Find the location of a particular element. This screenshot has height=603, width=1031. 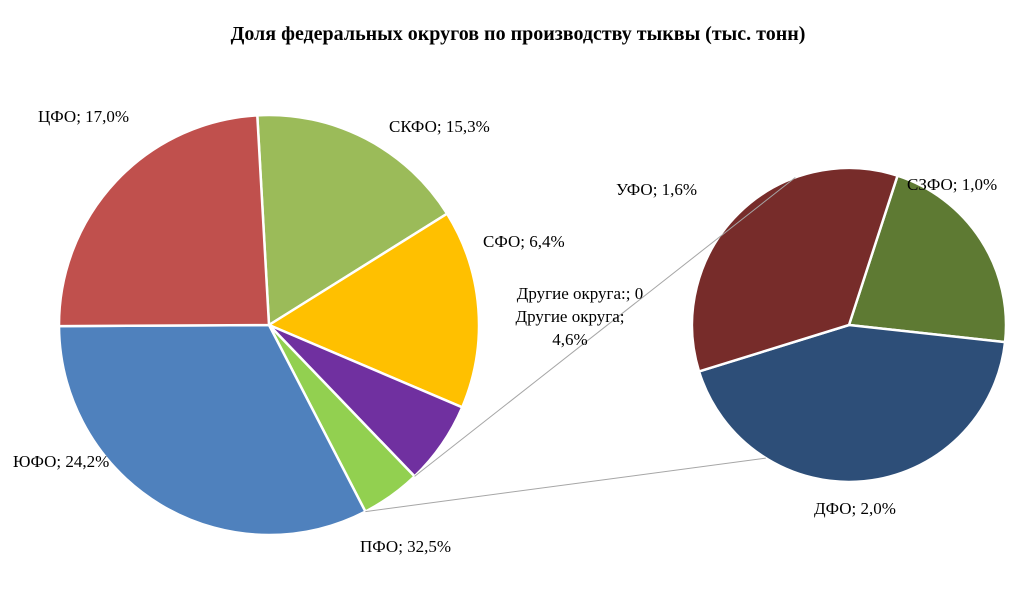

label-other-zero: Другие округа:; 0 is located at coordinates (580, 293).